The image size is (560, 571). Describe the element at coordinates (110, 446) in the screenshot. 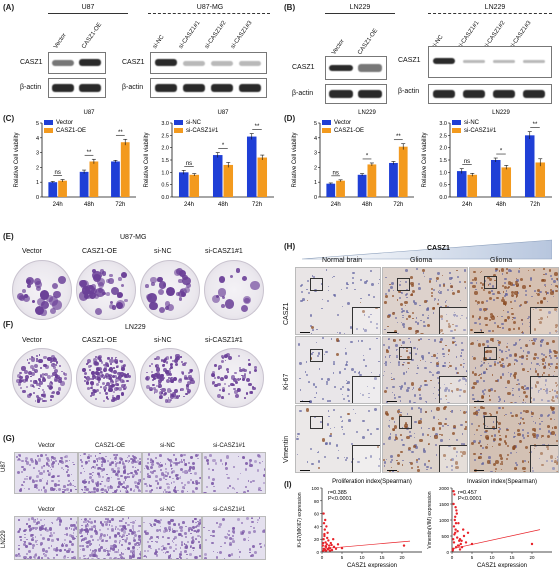

I see `transwell-col-label: CASZ1-OE` at that location.